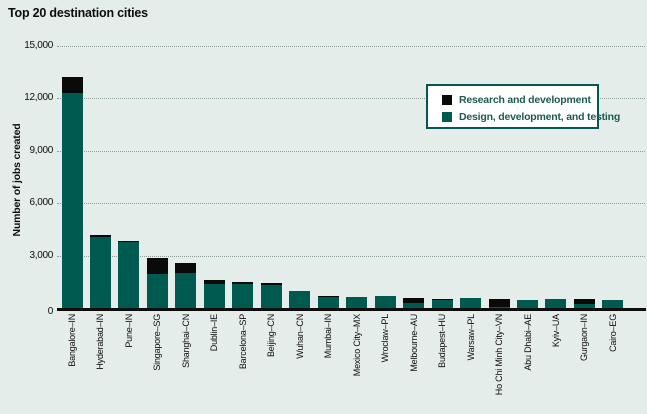  I want to click on bar-gurgaon-in, so click(584, 303).